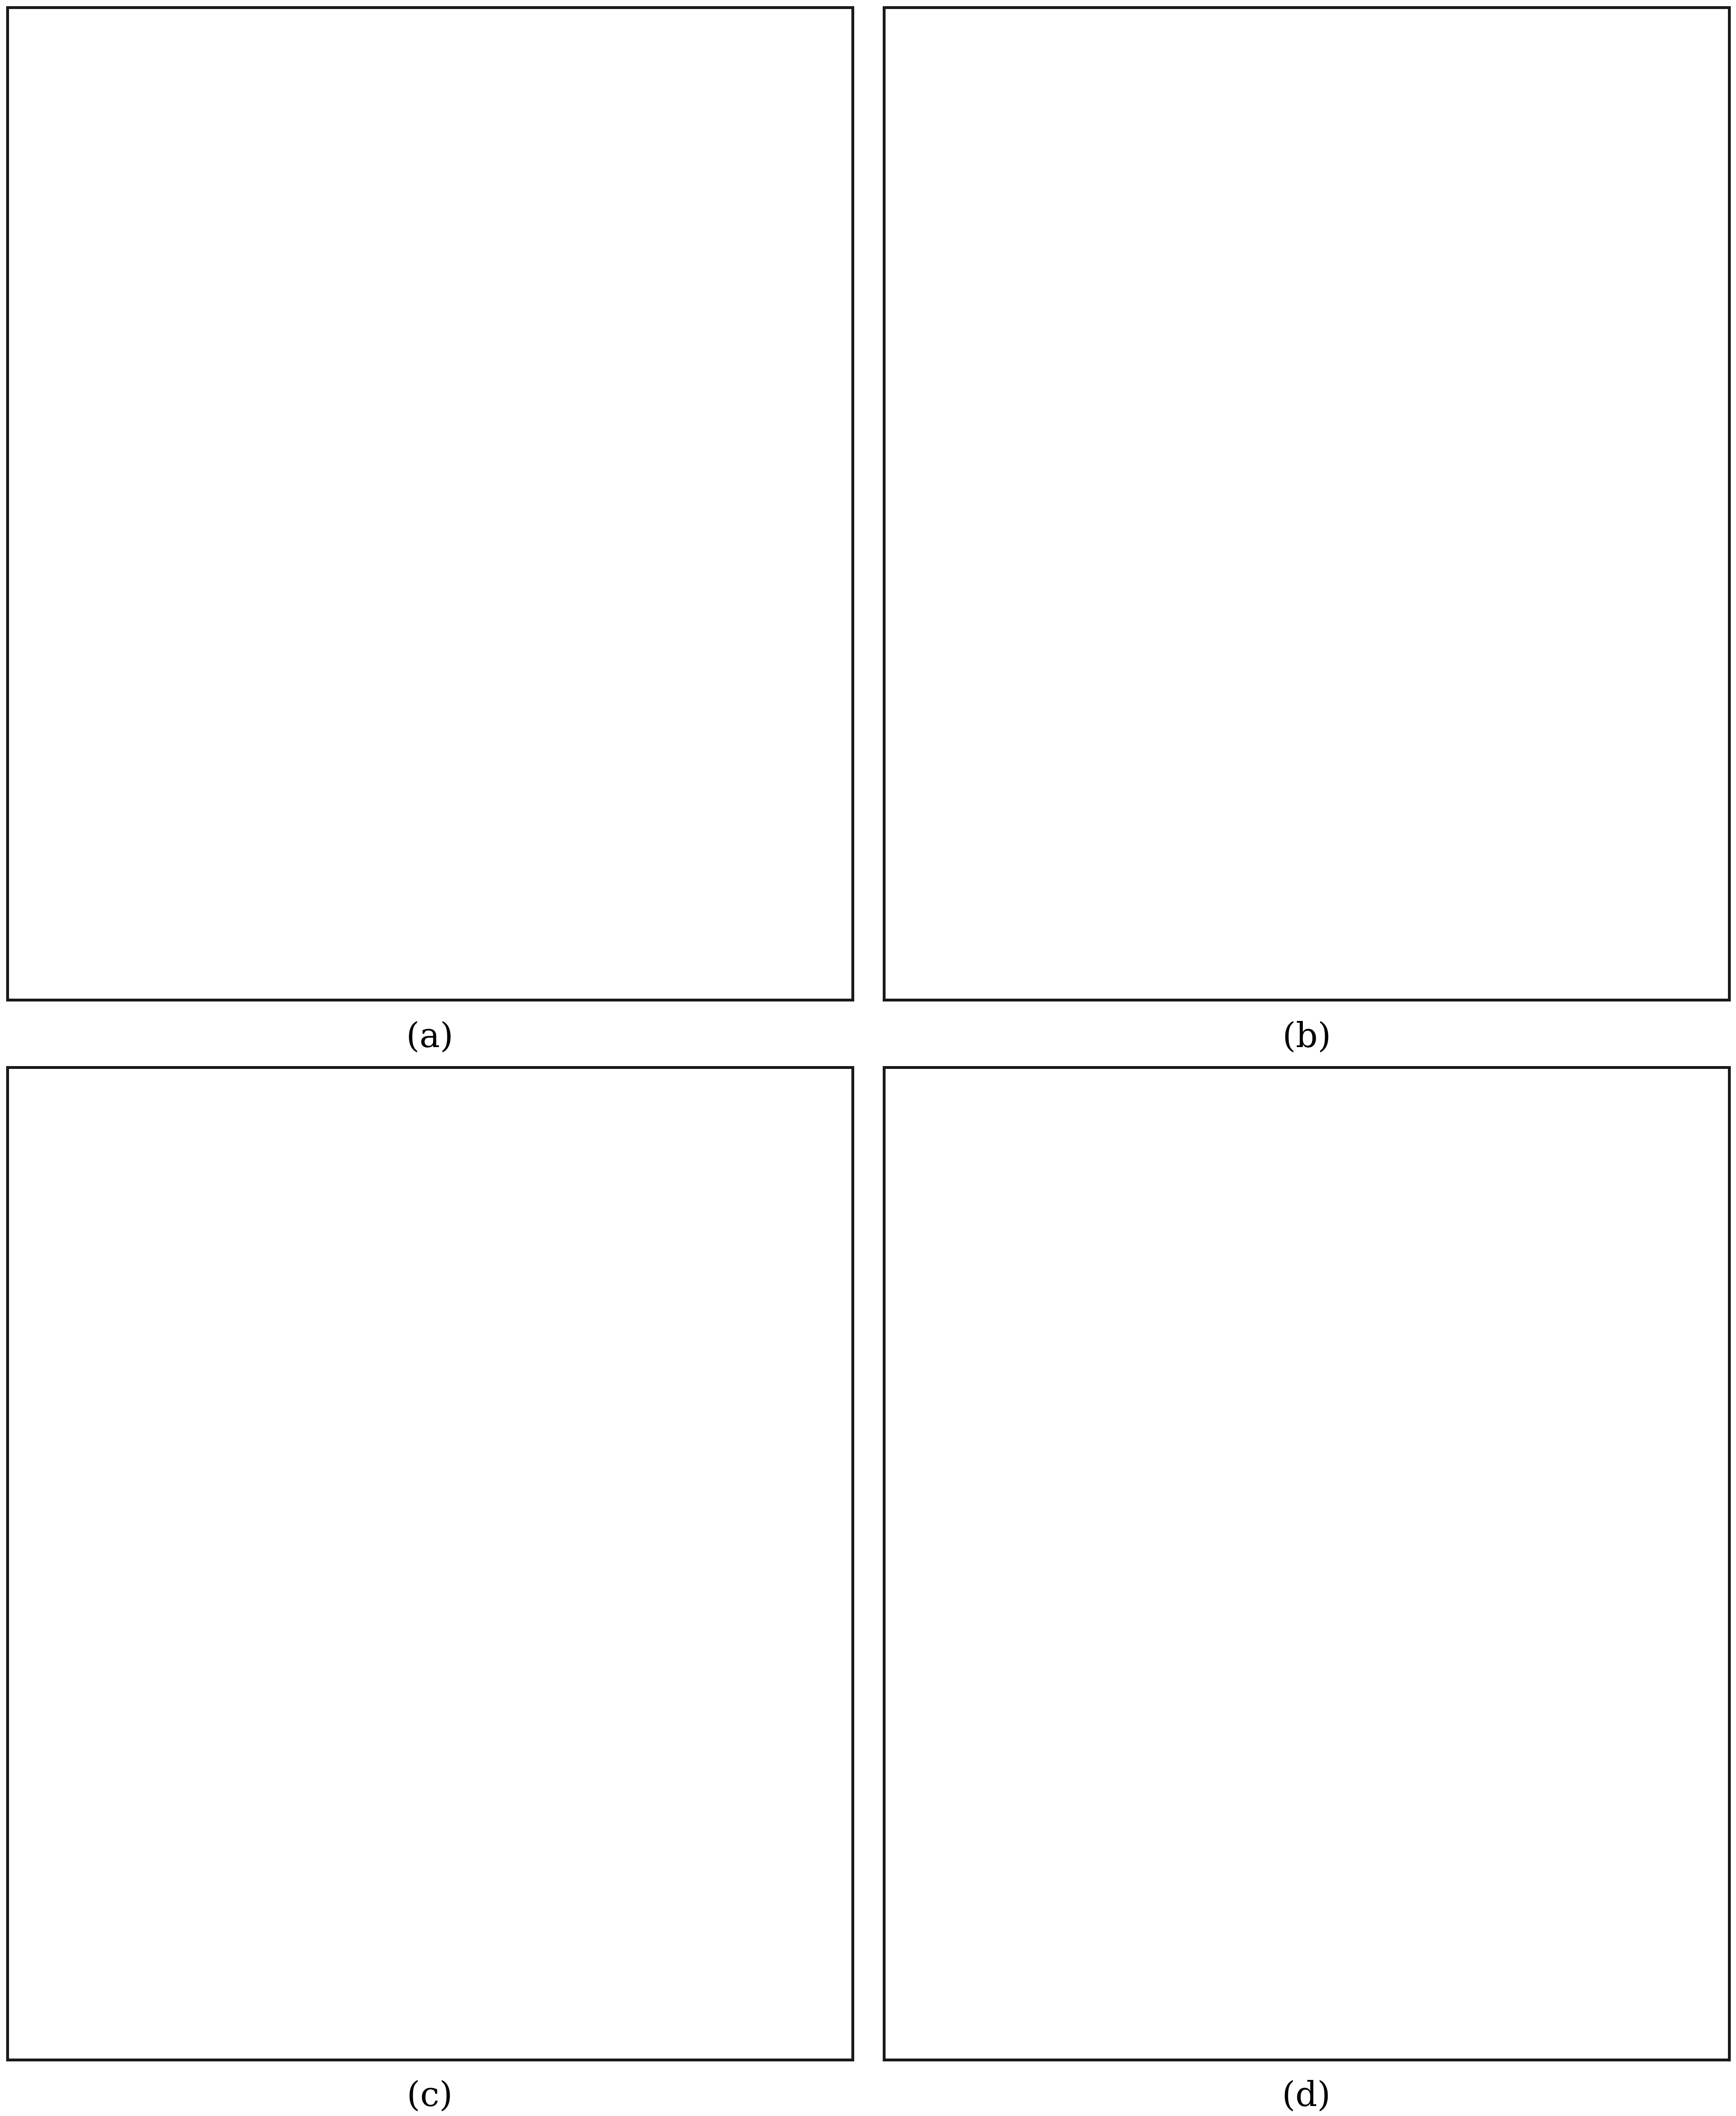  I want to click on panel-caption: (d), so click(1306, 2094).